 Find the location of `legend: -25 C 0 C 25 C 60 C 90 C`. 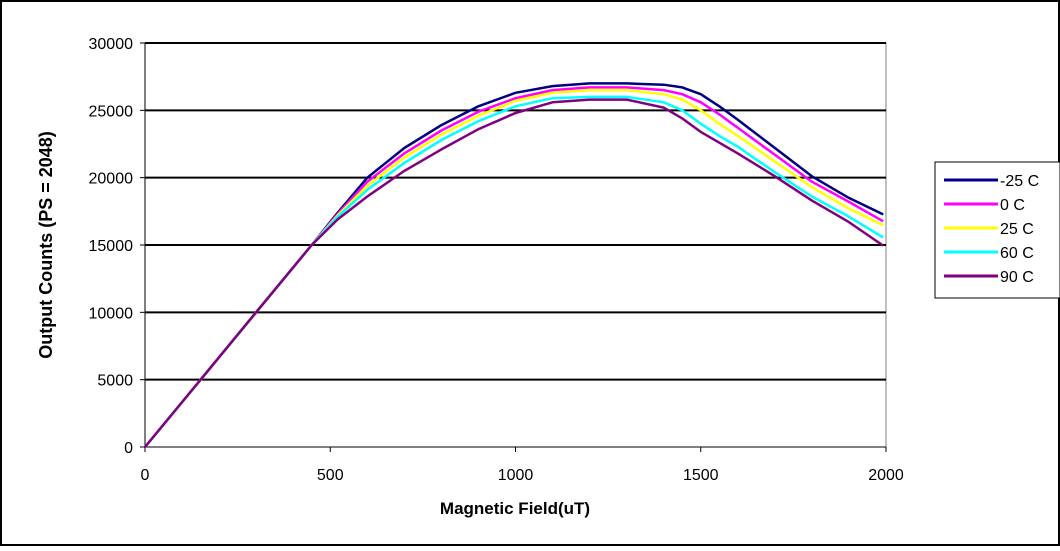

legend: -25 C 0 C 25 C 60 C 90 C is located at coordinates (997, 230).